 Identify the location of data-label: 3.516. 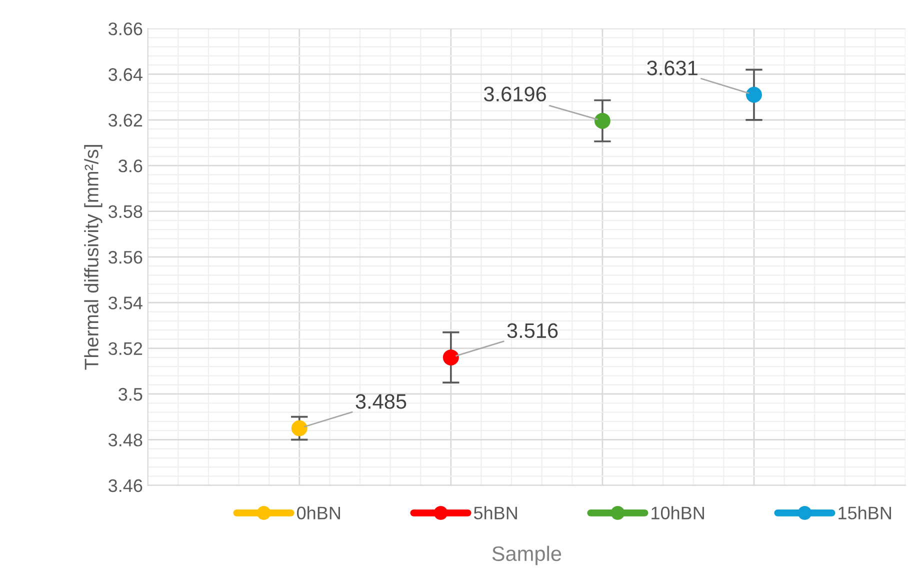
(532, 330).